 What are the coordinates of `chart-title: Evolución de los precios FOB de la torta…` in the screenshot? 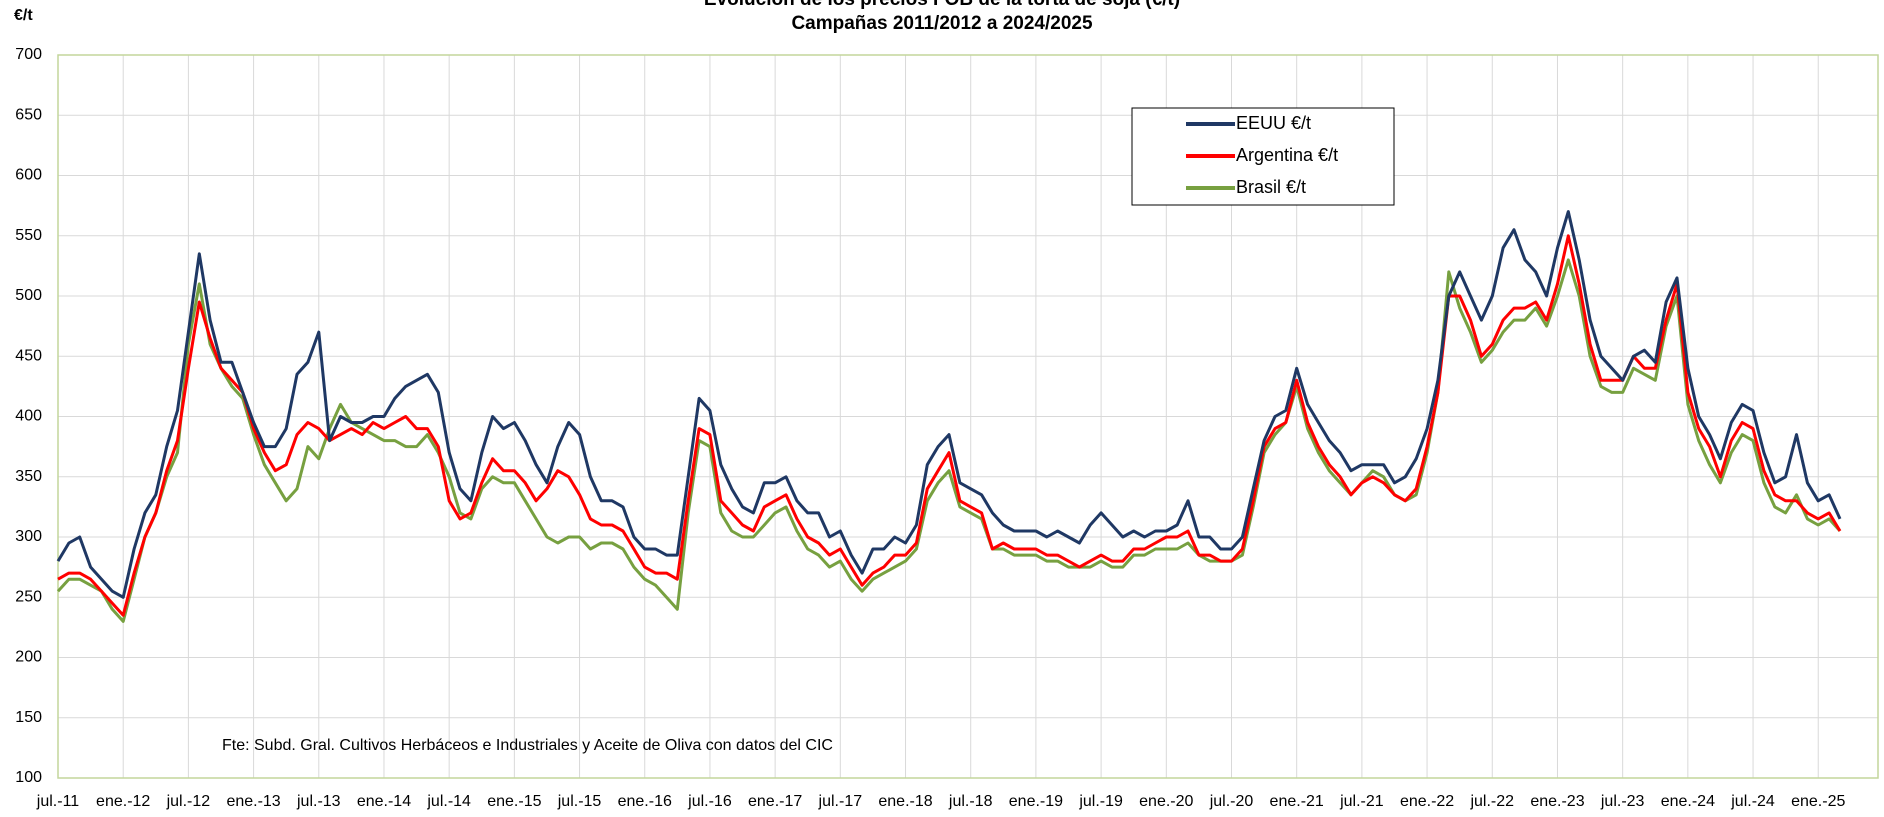 It's located at (942, 5).